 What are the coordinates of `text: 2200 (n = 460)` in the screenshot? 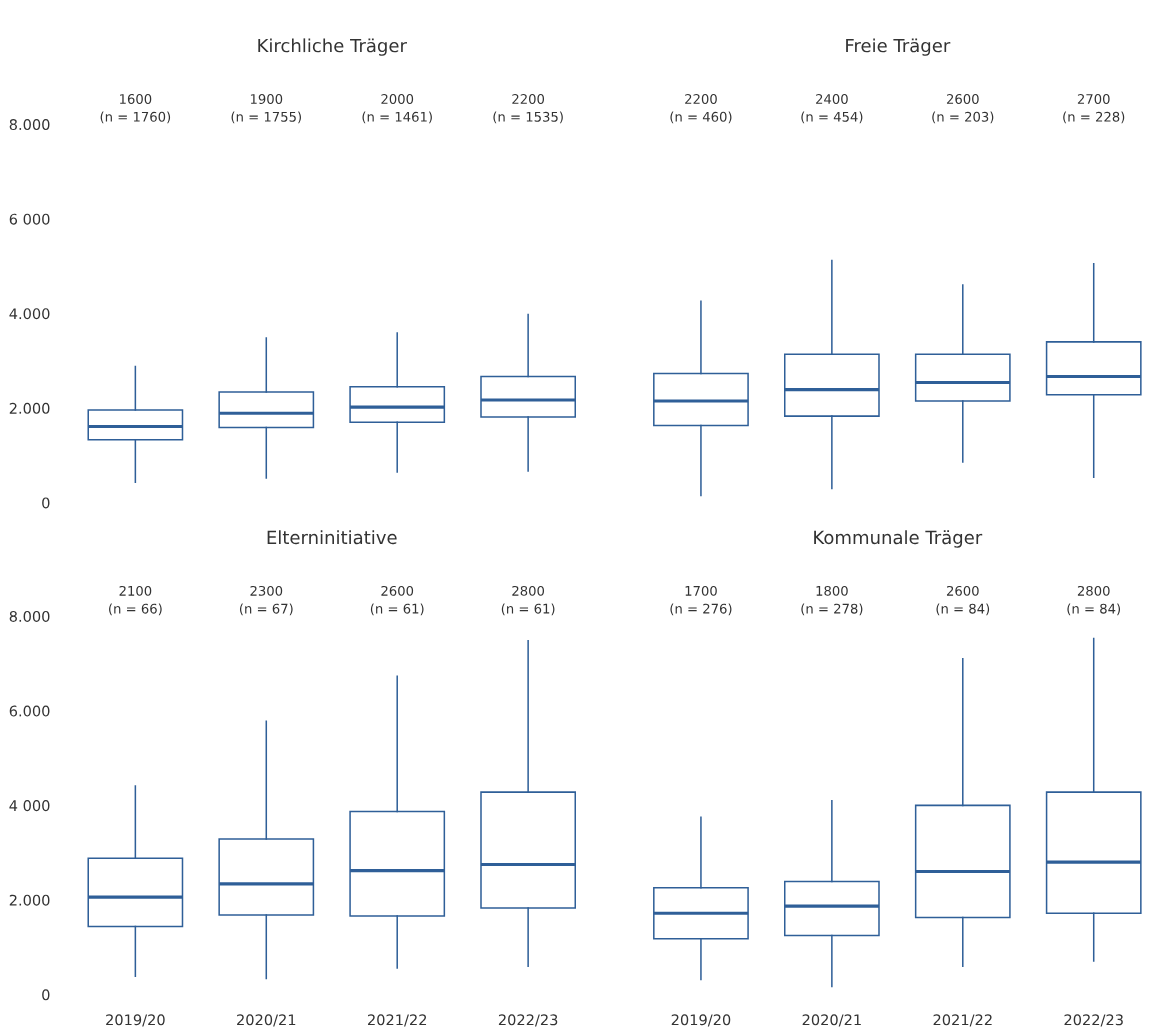 It's located at (701, 109).